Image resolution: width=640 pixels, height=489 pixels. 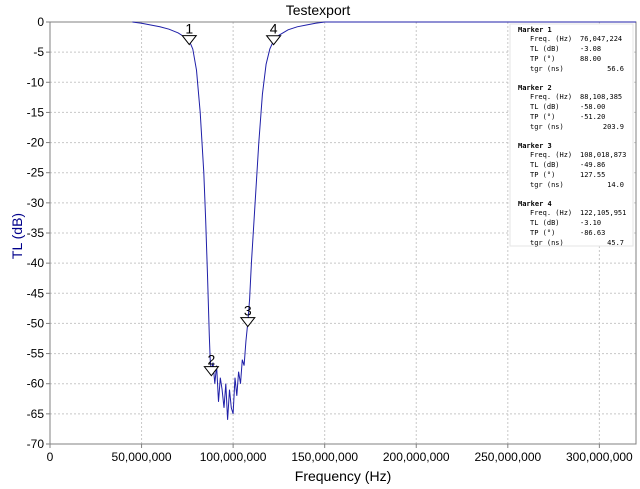 I want to click on marker-info-value: -86.63, so click(x=592, y=233).